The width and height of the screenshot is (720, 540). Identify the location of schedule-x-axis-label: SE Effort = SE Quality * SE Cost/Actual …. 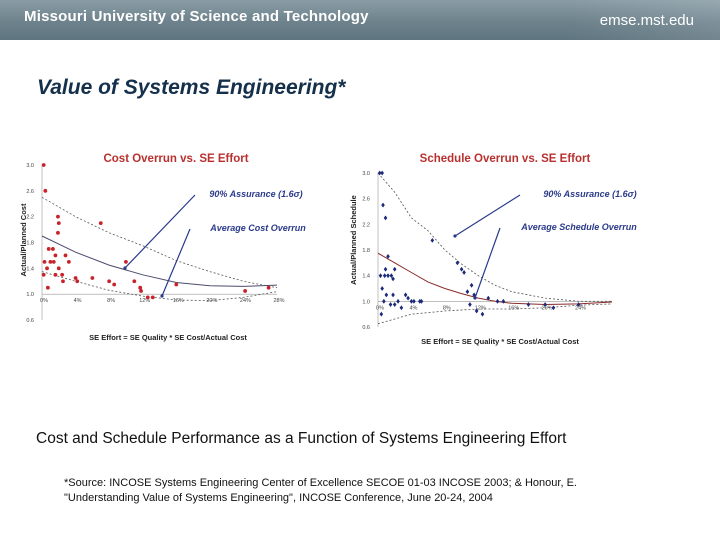
(500, 341).